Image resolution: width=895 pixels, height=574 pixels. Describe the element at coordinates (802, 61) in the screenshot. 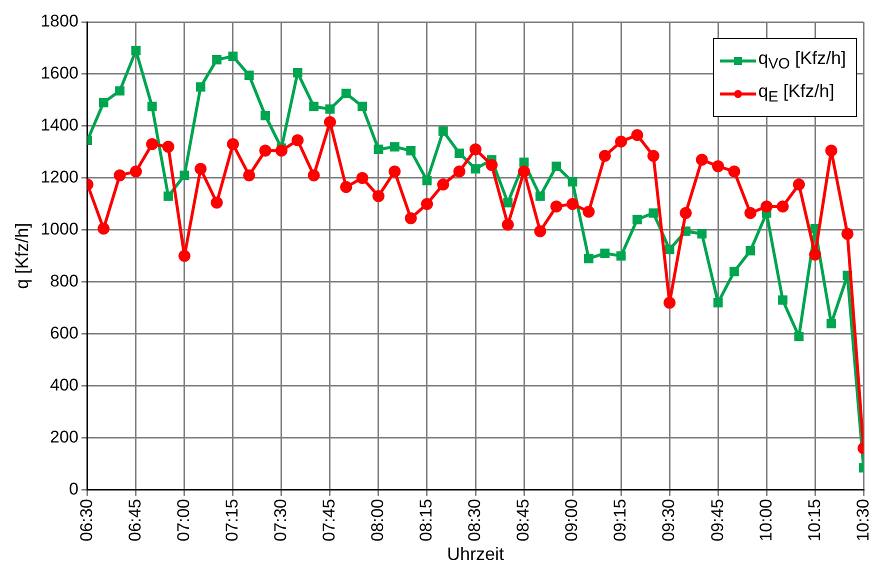

I see `legend-label: q$_{VO}$ [Kfz/h]` at that location.